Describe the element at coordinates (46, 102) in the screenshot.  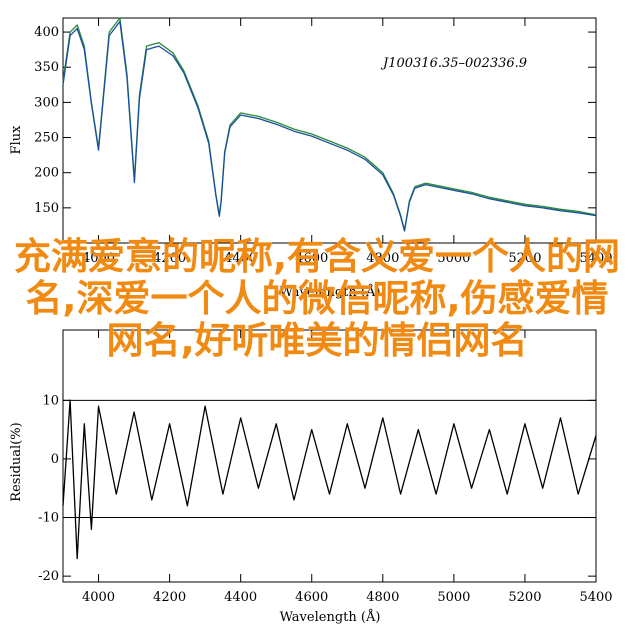
I see `flux-y-tick-label: 300` at that location.